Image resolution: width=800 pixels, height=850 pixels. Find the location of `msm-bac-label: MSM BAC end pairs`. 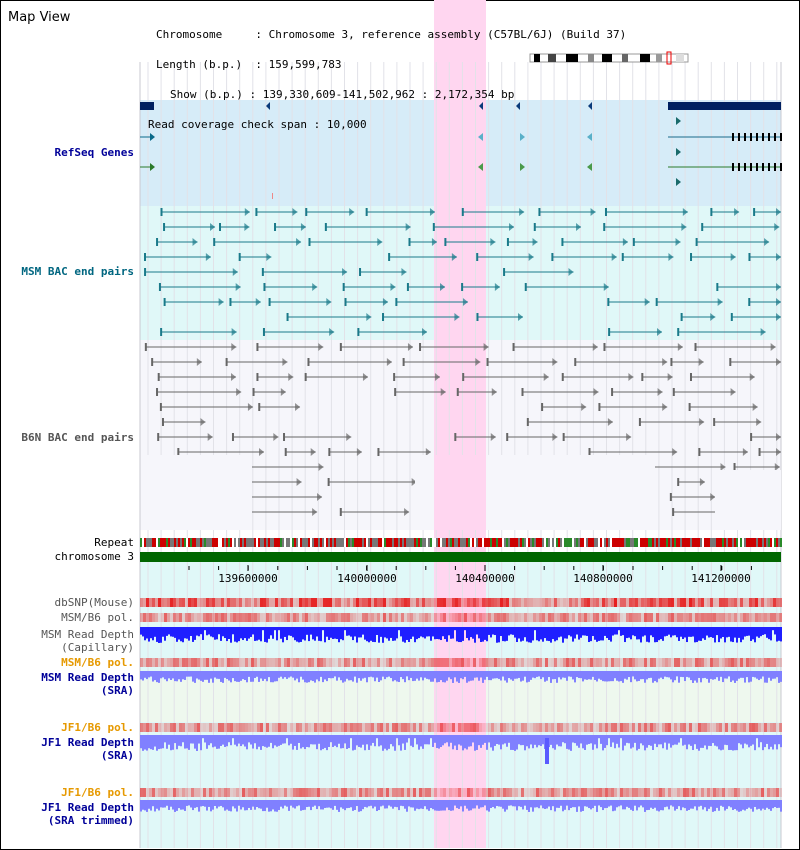

msm-bac-label: MSM BAC end pairs is located at coordinates (77, 271).